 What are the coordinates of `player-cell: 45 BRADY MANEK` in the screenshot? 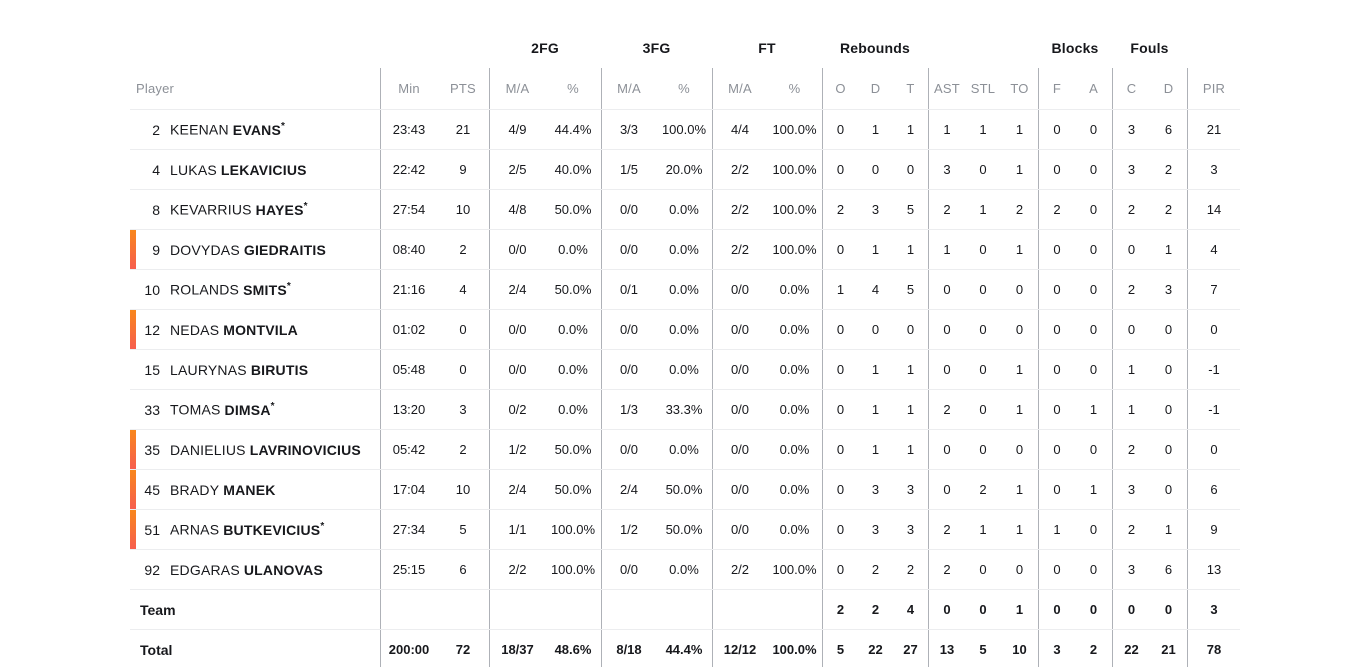 It's located at (255, 489).